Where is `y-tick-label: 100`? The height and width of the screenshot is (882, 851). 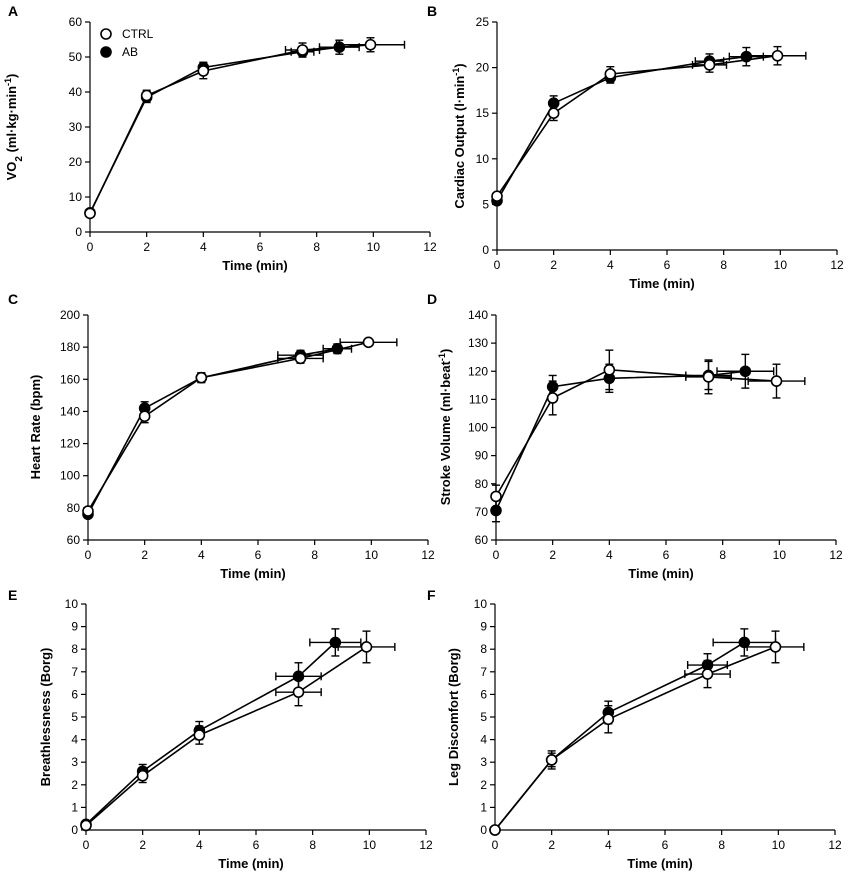 y-tick-label: 100 is located at coordinates (478, 428).